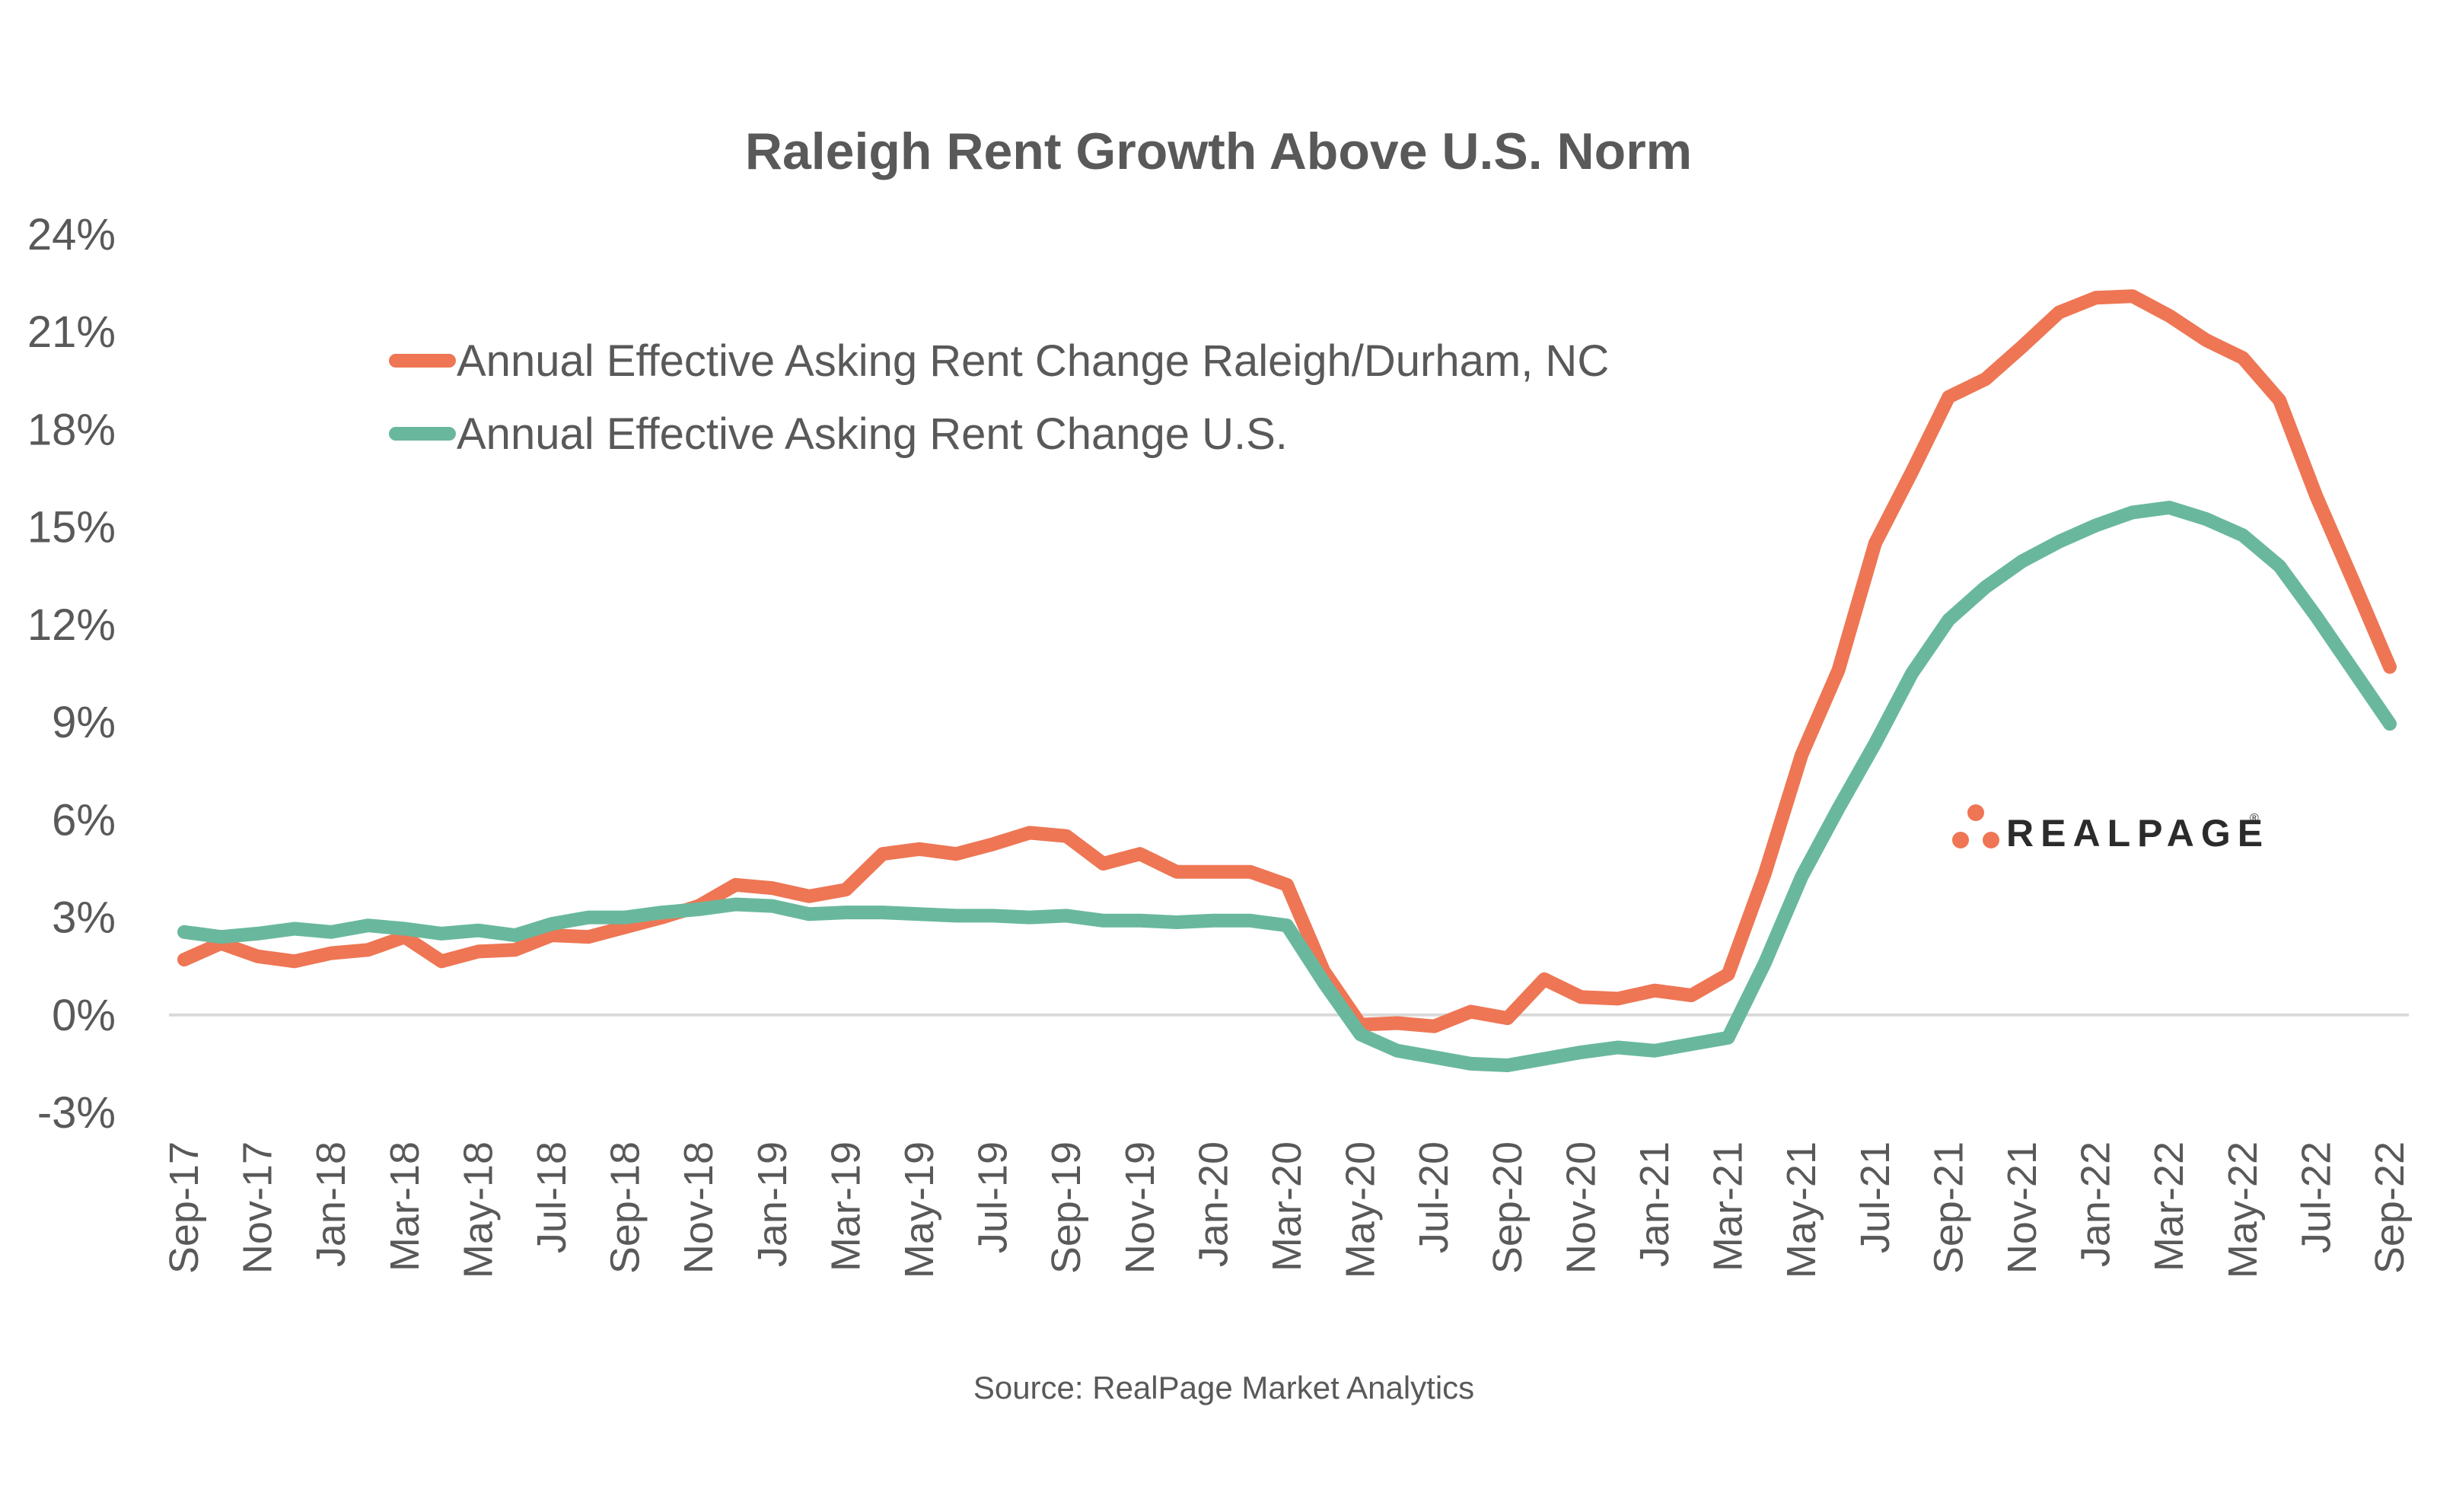 Image resolution: width=2437 pixels, height=1512 pixels. I want to click on y-tick-label: 12%, so click(71, 625).